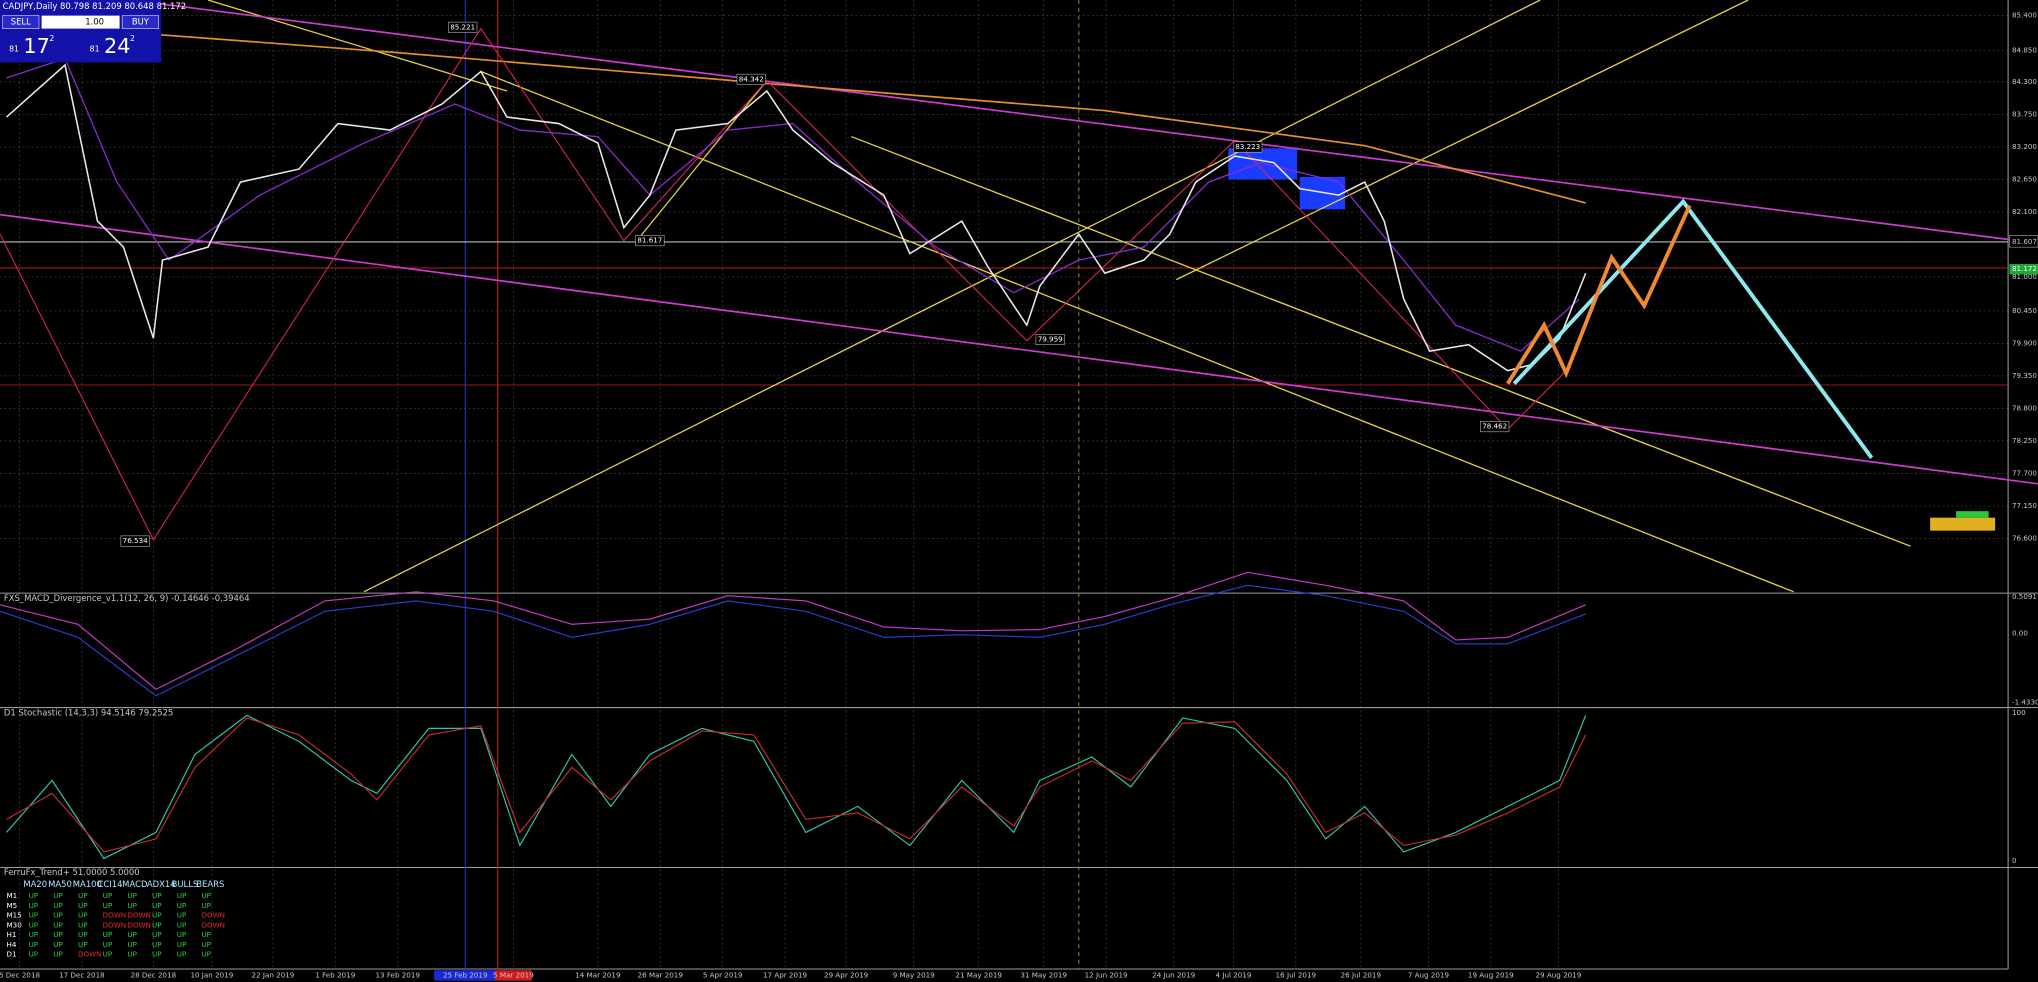 The image size is (2038, 982). I want to click on date-label: 28 Dec 2018, so click(154, 974).